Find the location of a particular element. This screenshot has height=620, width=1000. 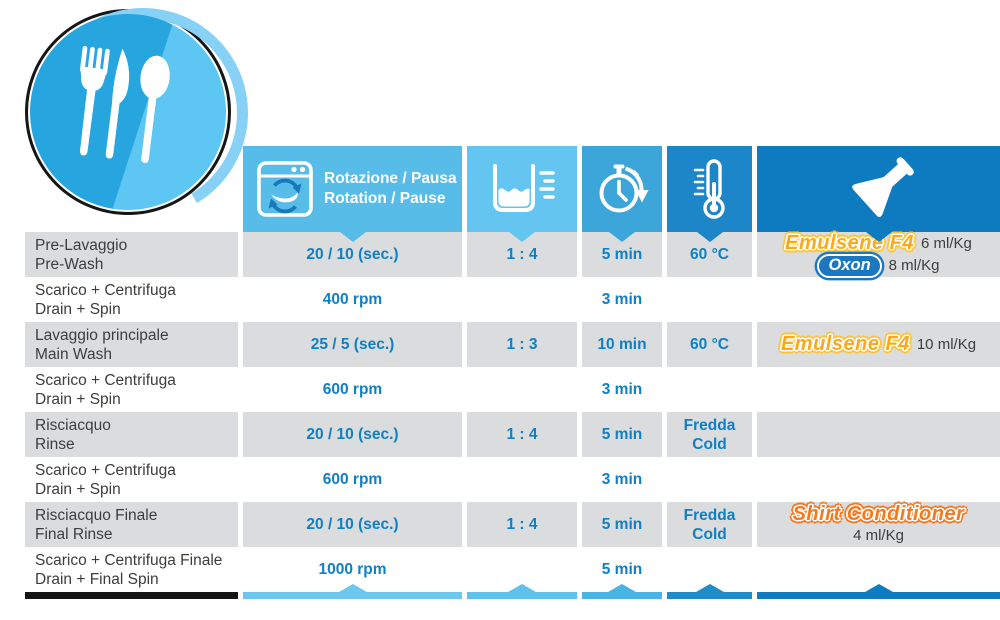

header-cell-chem is located at coordinates (878, 194).